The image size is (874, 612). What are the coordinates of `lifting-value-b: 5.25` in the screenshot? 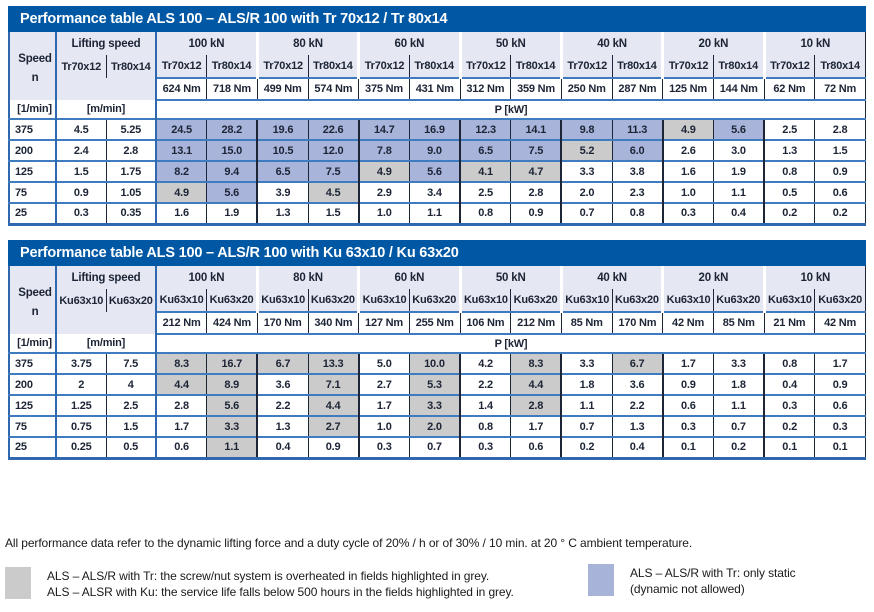 It's located at (130, 129).